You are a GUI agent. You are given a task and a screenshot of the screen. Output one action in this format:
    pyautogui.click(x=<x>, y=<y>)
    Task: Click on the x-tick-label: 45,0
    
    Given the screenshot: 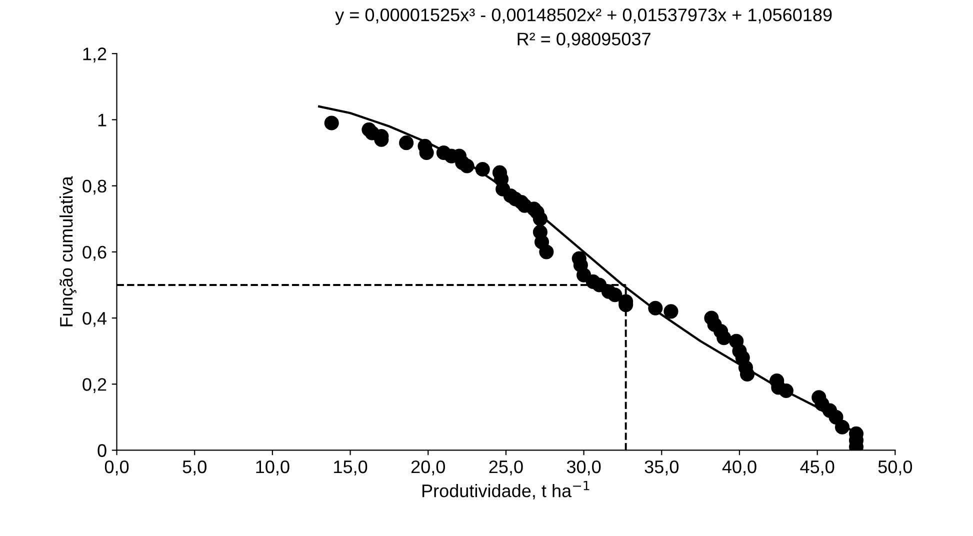 What is the action you would take?
    pyautogui.click(x=817, y=468)
    